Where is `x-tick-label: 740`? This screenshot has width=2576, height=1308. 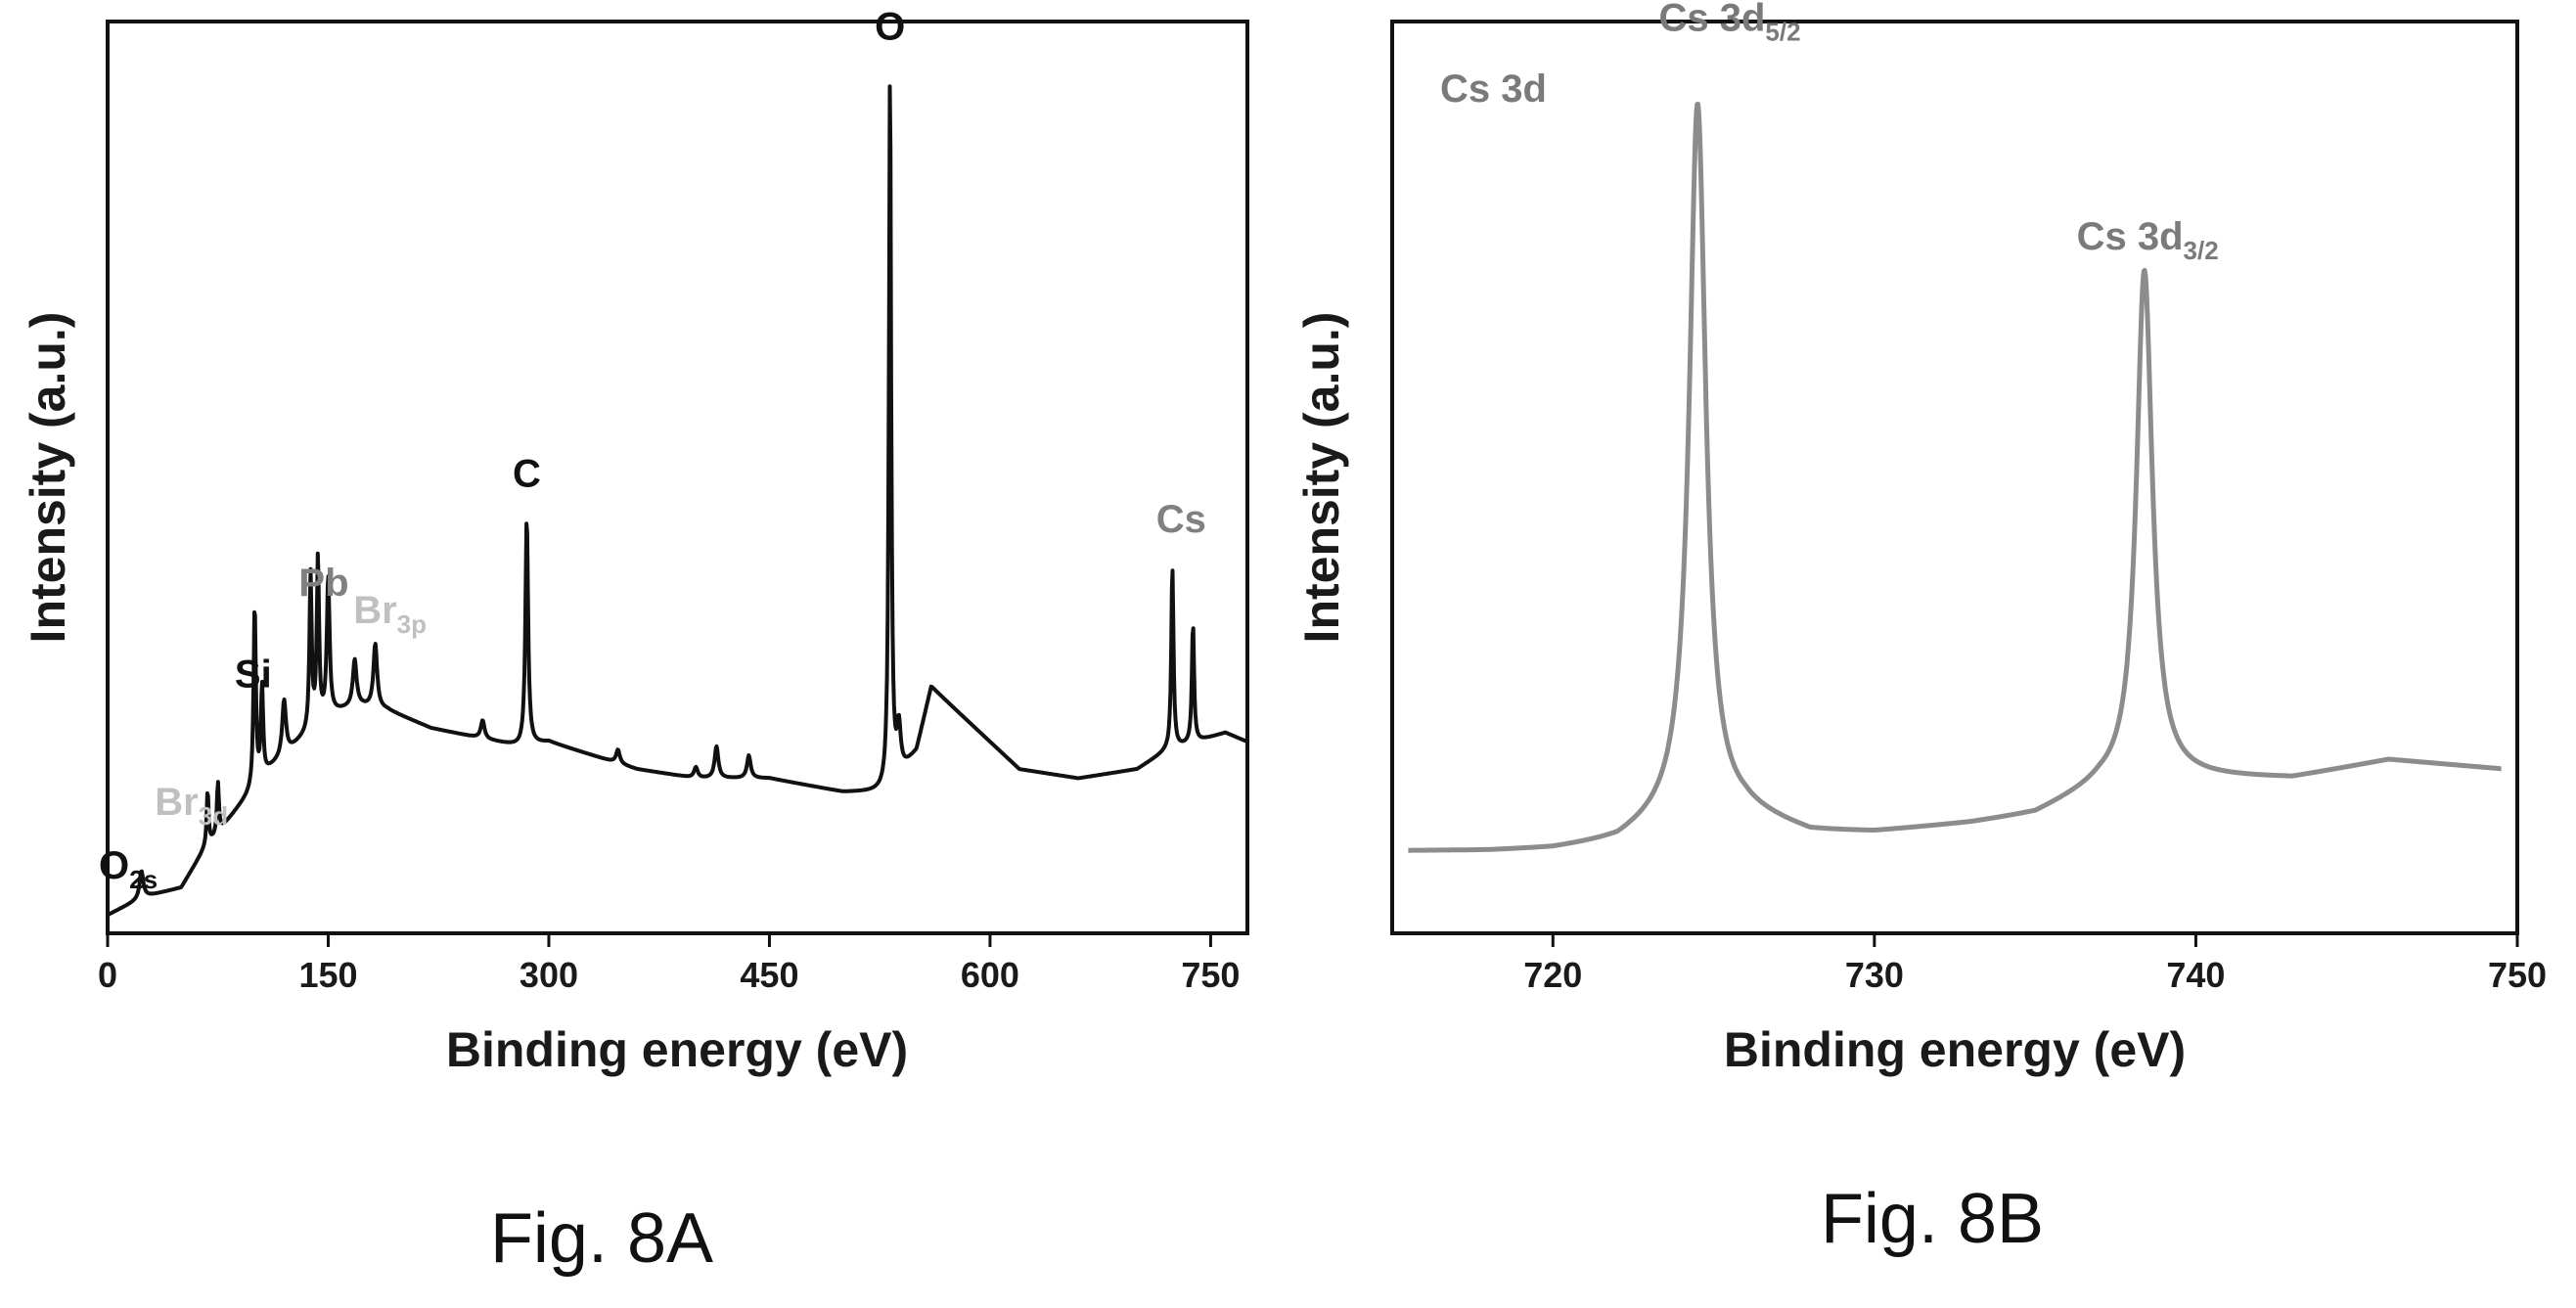
x-tick-label: 740 is located at coordinates (2195, 975).